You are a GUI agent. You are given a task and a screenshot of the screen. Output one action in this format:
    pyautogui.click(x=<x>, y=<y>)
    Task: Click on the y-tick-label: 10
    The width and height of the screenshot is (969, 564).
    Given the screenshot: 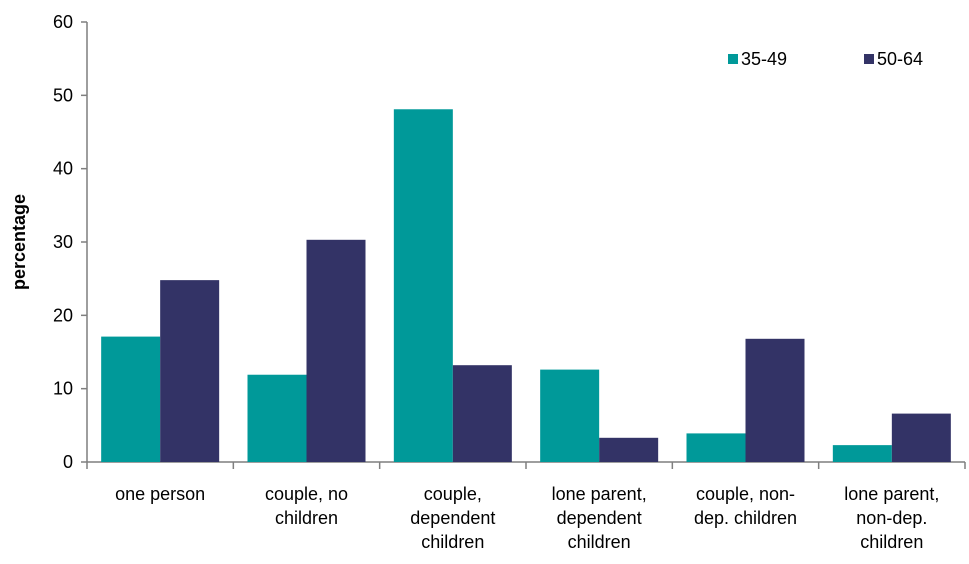 What is the action you would take?
    pyautogui.click(x=63, y=389)
    